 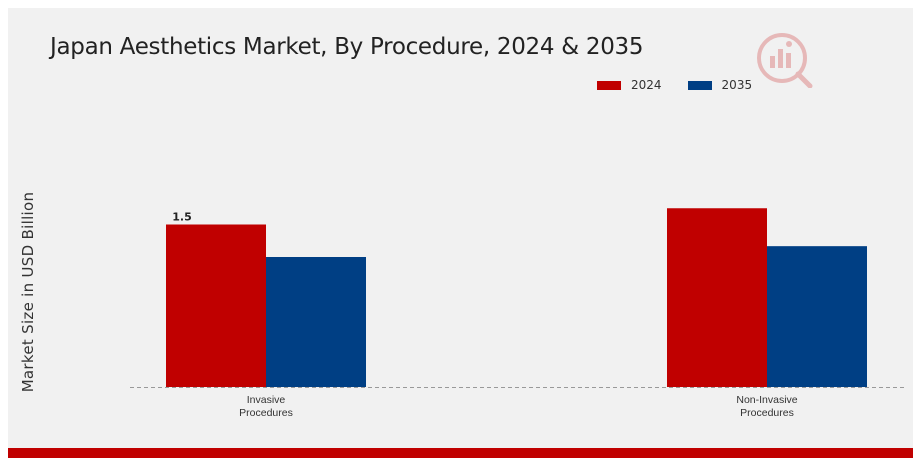 I want to click on chart-legend: 2024 2035, so click(x=687, y=85).